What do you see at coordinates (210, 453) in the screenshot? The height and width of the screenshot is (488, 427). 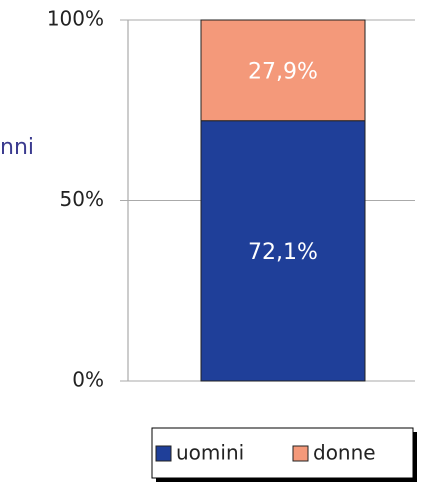 I see `legend-label: uomini` at bounding box center [210, 453].